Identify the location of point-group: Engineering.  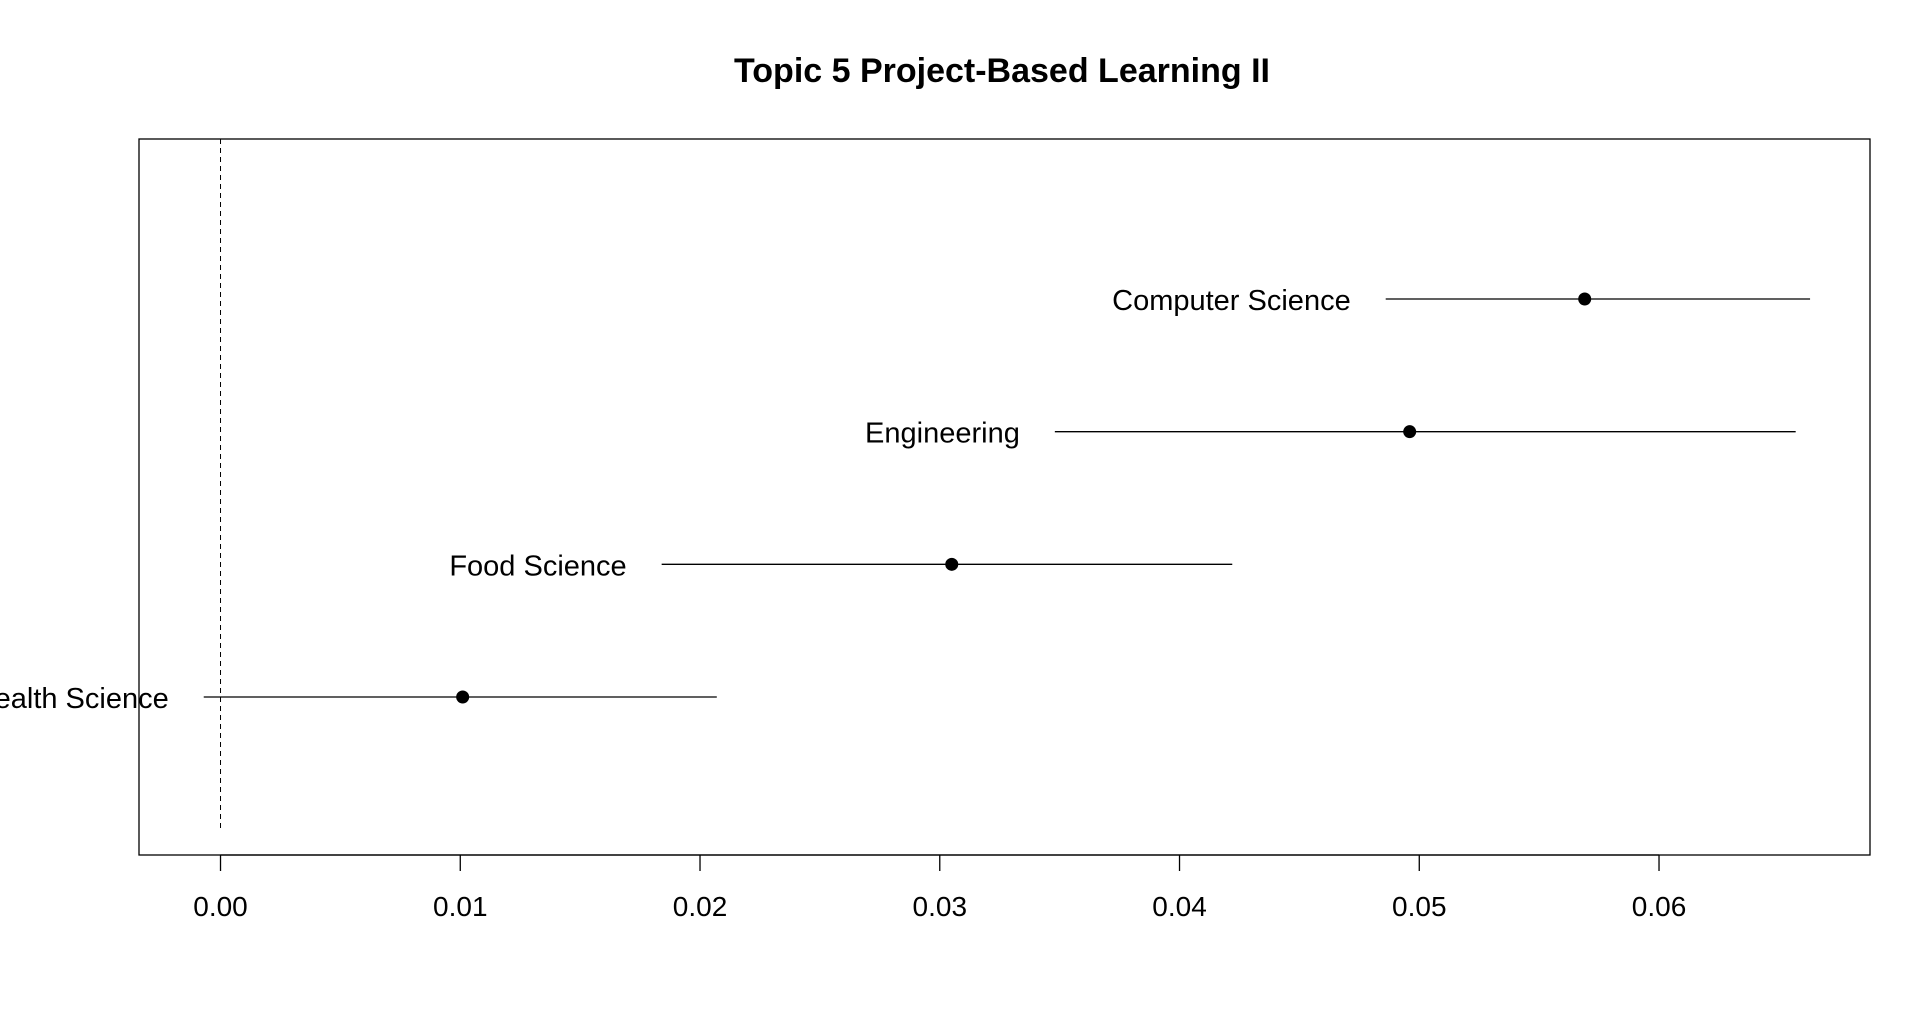
(1330, 434).